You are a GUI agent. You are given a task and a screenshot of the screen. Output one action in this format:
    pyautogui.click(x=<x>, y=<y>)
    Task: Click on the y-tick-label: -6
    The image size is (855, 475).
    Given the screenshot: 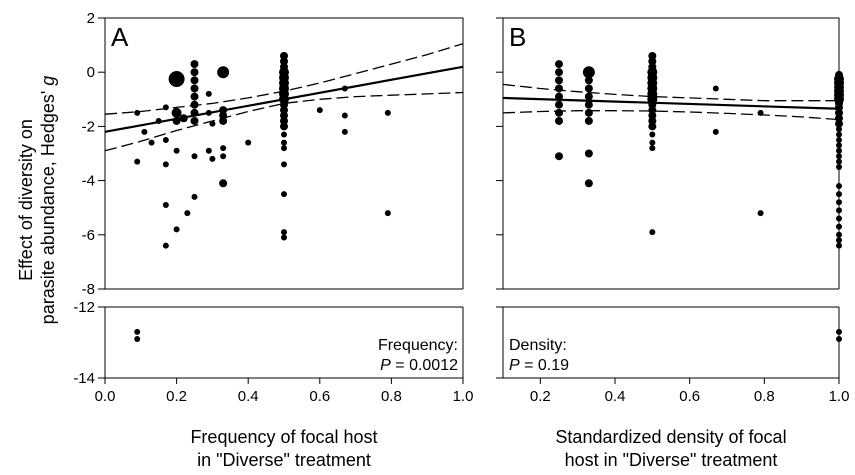 What is the action you would take?
    pyautogui.click(x=88, y=235)
    